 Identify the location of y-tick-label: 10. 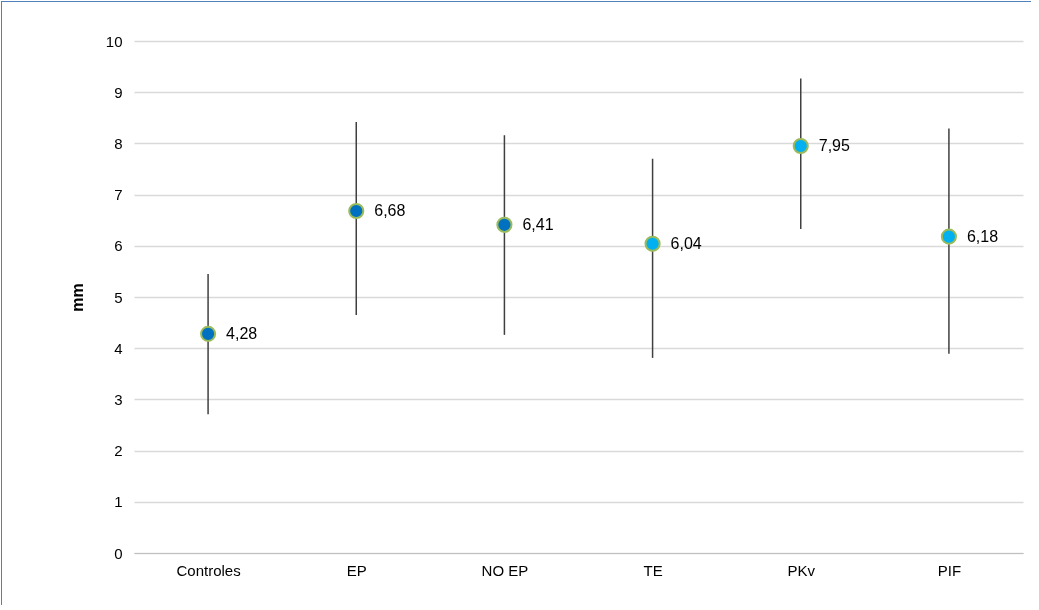
(114, 41).